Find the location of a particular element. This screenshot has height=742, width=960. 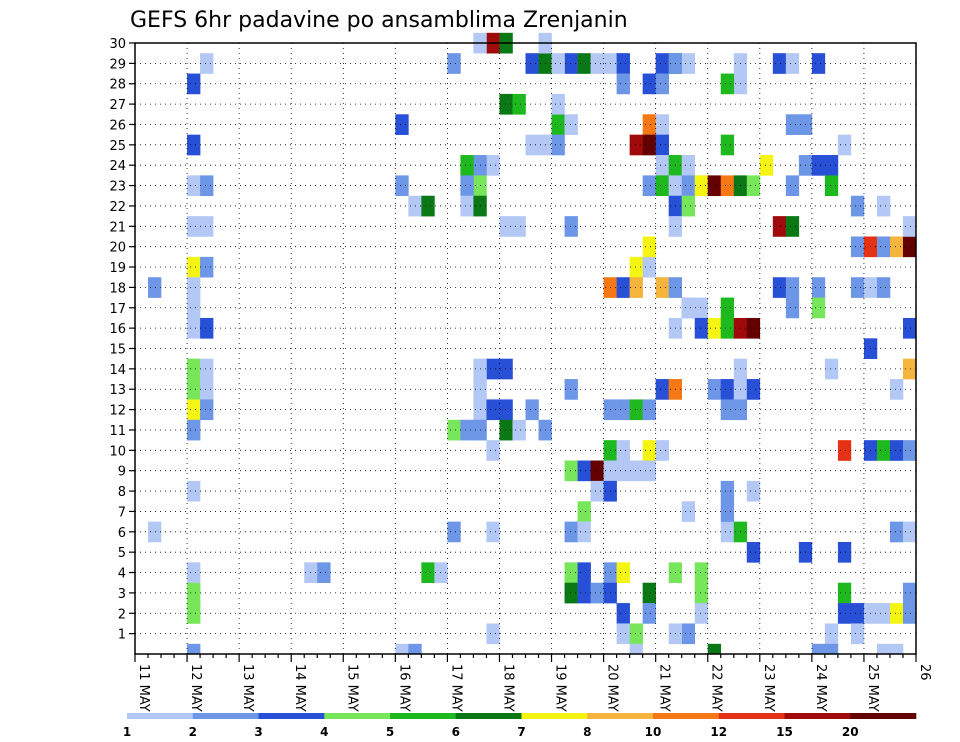

color-legend: 1 2 3 4 5 6 7 8 10 12 15 20 is located at coordinates (520, 726).